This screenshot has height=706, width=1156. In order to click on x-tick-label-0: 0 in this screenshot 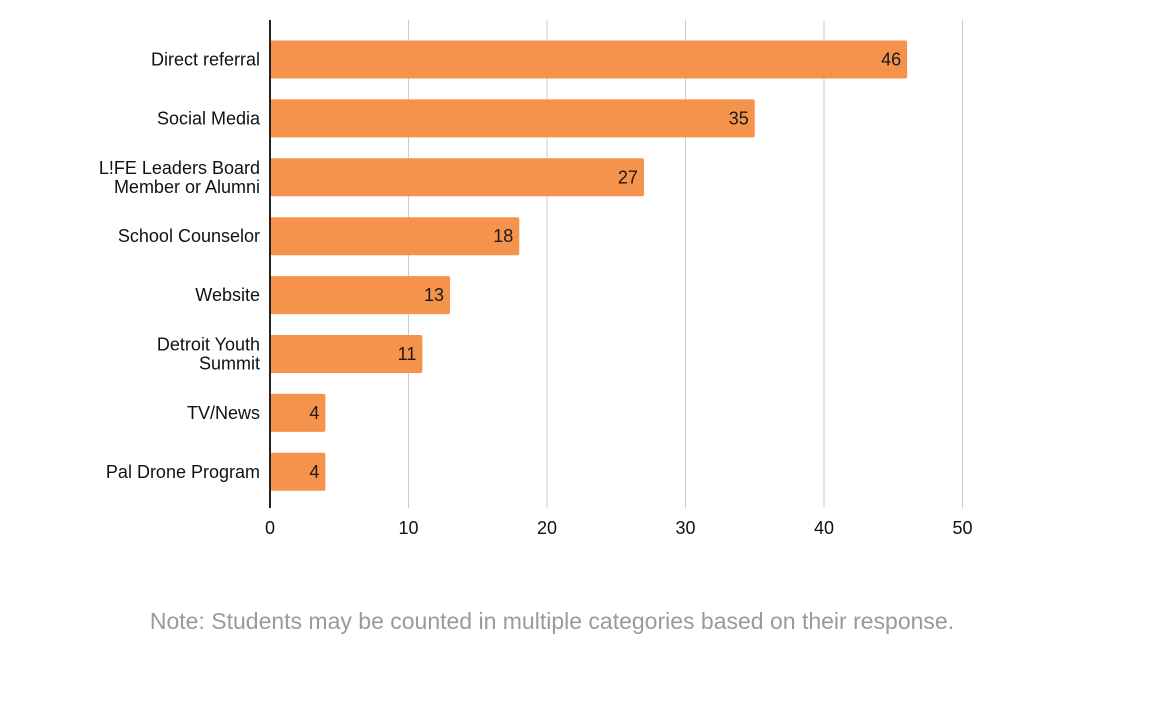, I will do `click(270, 528)`.